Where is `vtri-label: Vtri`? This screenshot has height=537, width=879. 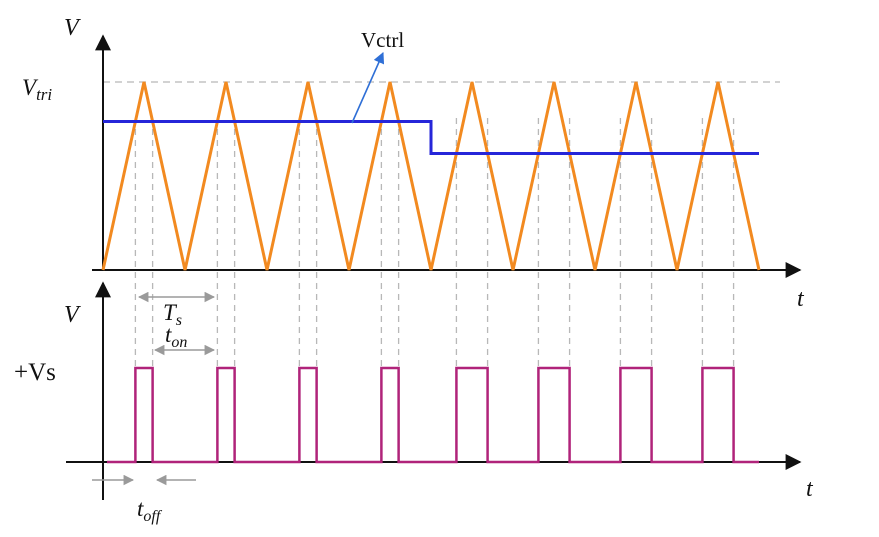 vtri-label: Vtri is located at coordinates (37, 89).